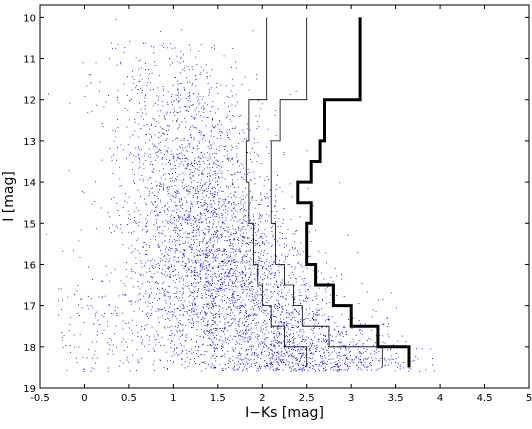 This screenshot has width=532, height=429. I want to click on y-tick-label: 17, so click(29, 307).